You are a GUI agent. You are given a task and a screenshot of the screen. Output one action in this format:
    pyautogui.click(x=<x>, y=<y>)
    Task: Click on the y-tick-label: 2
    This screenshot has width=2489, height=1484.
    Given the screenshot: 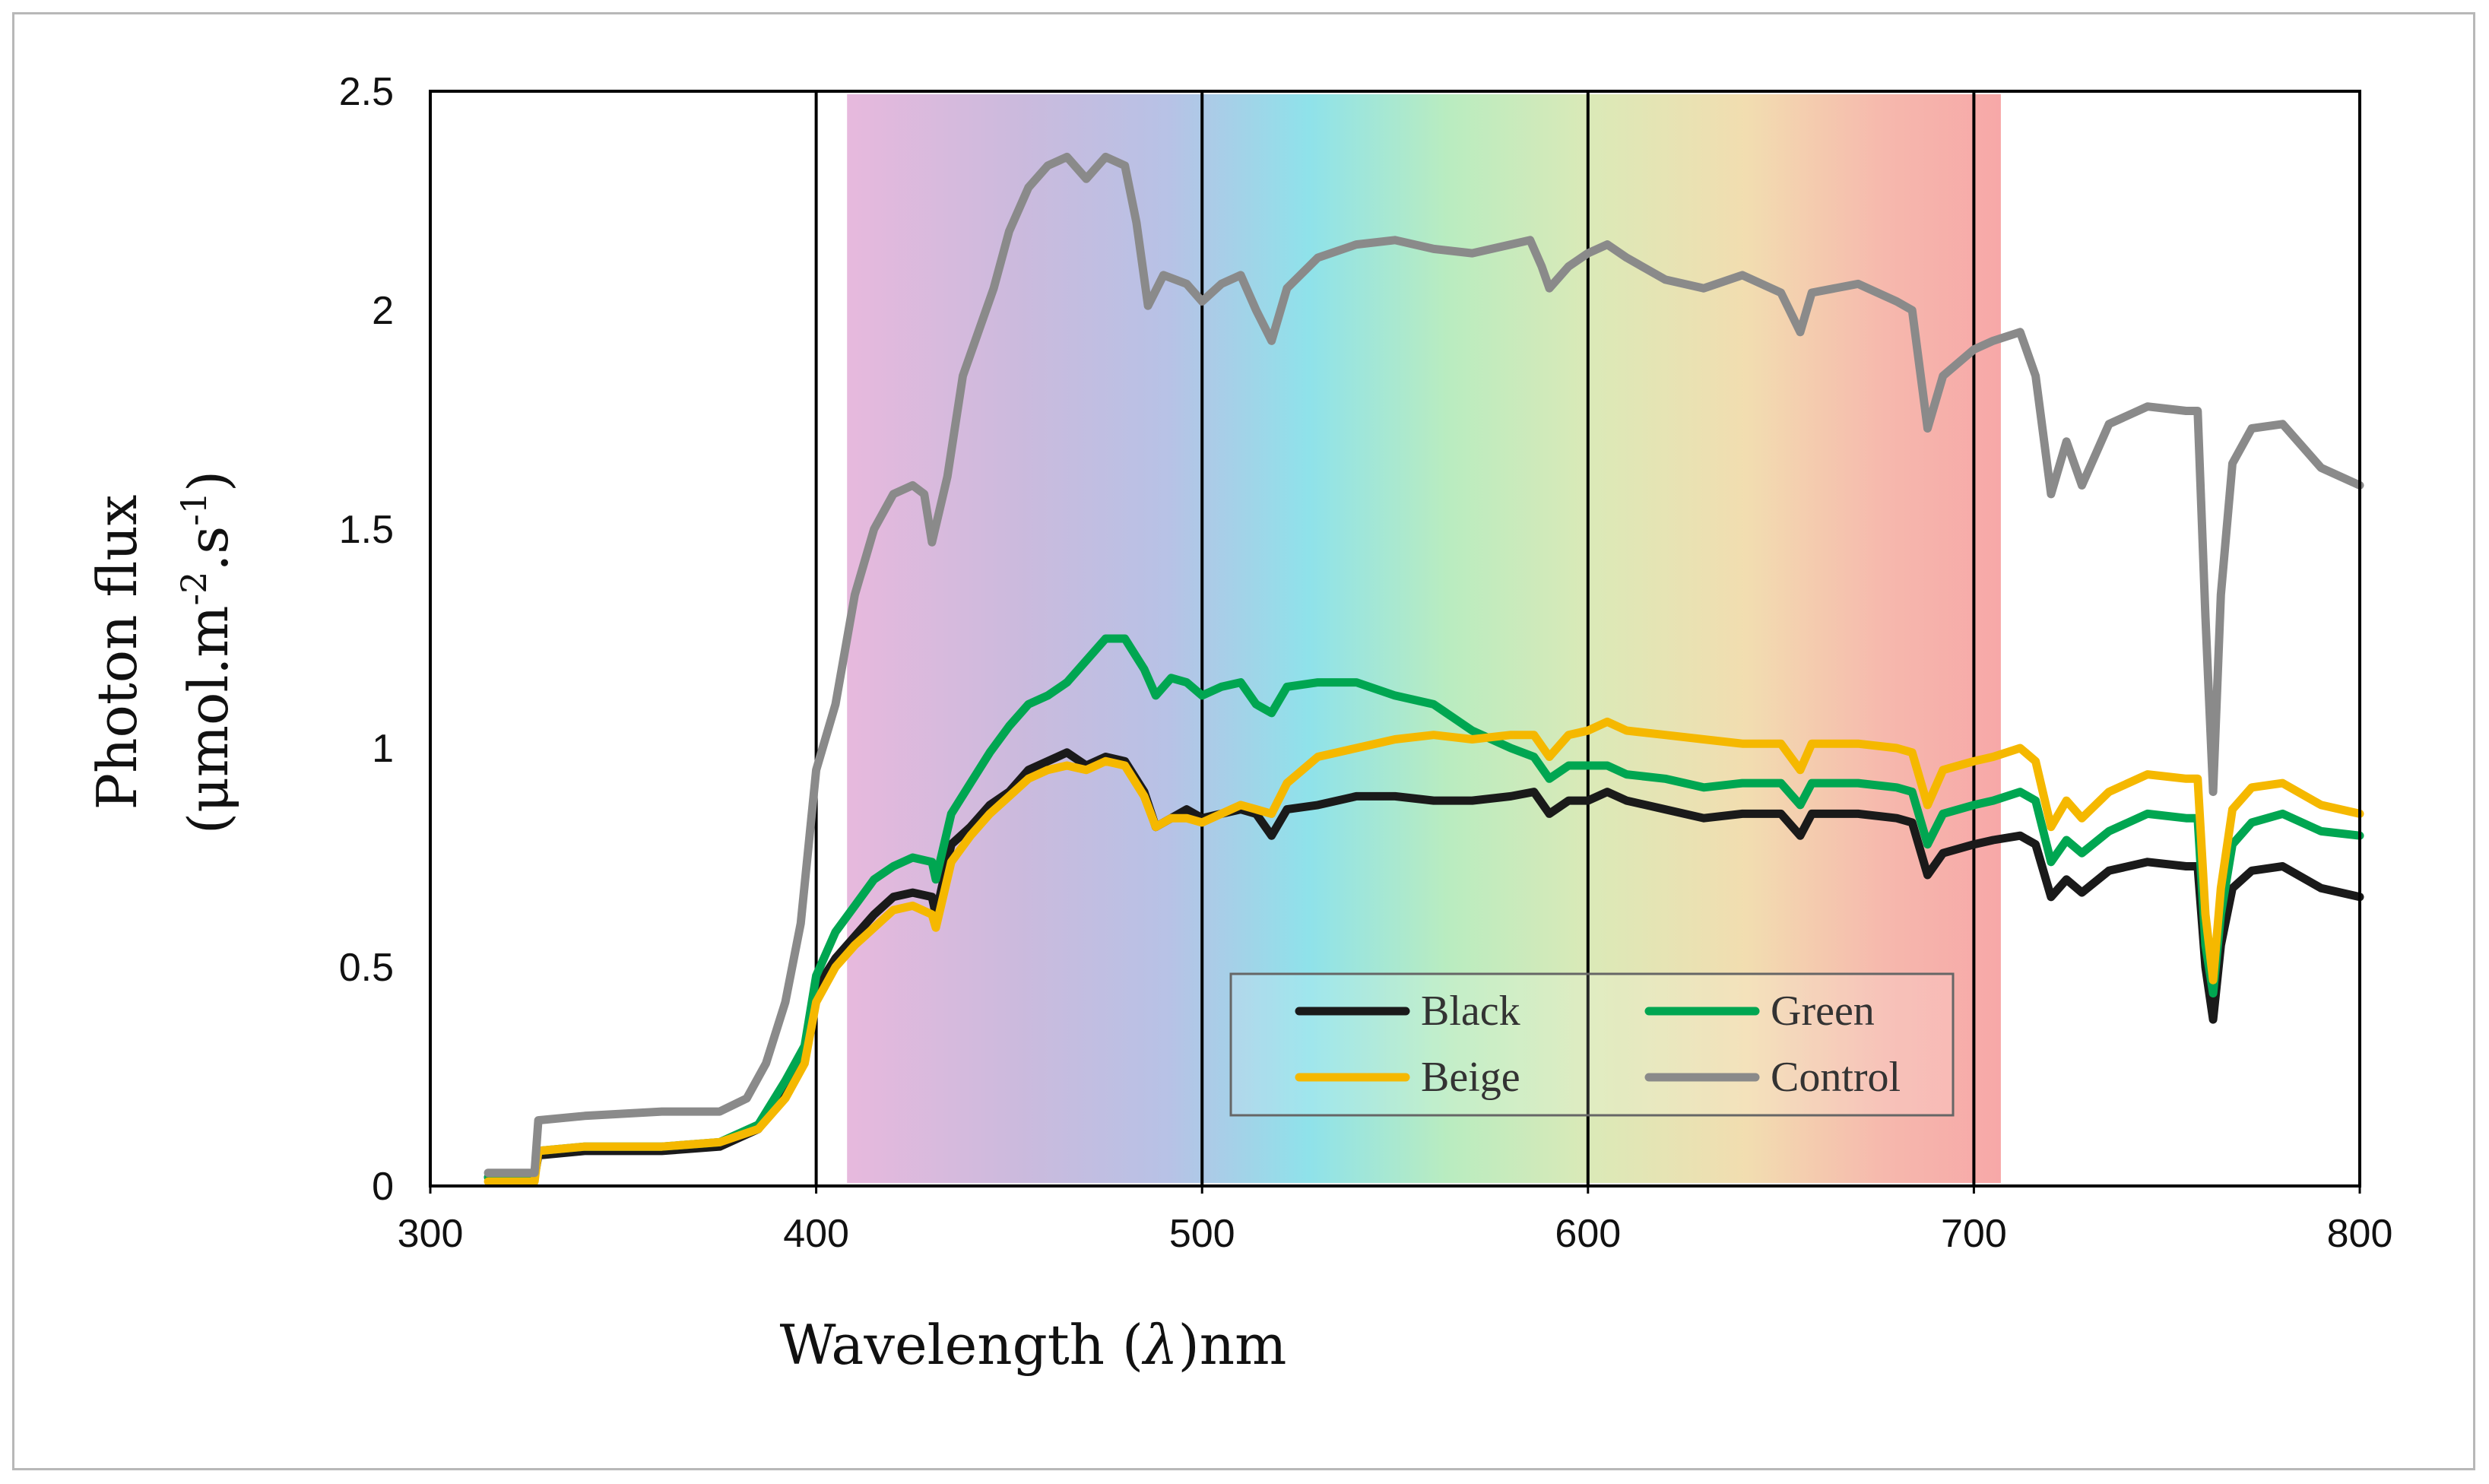 What is the action you would take?
    pyautogui.click(x=383, y=311)
    